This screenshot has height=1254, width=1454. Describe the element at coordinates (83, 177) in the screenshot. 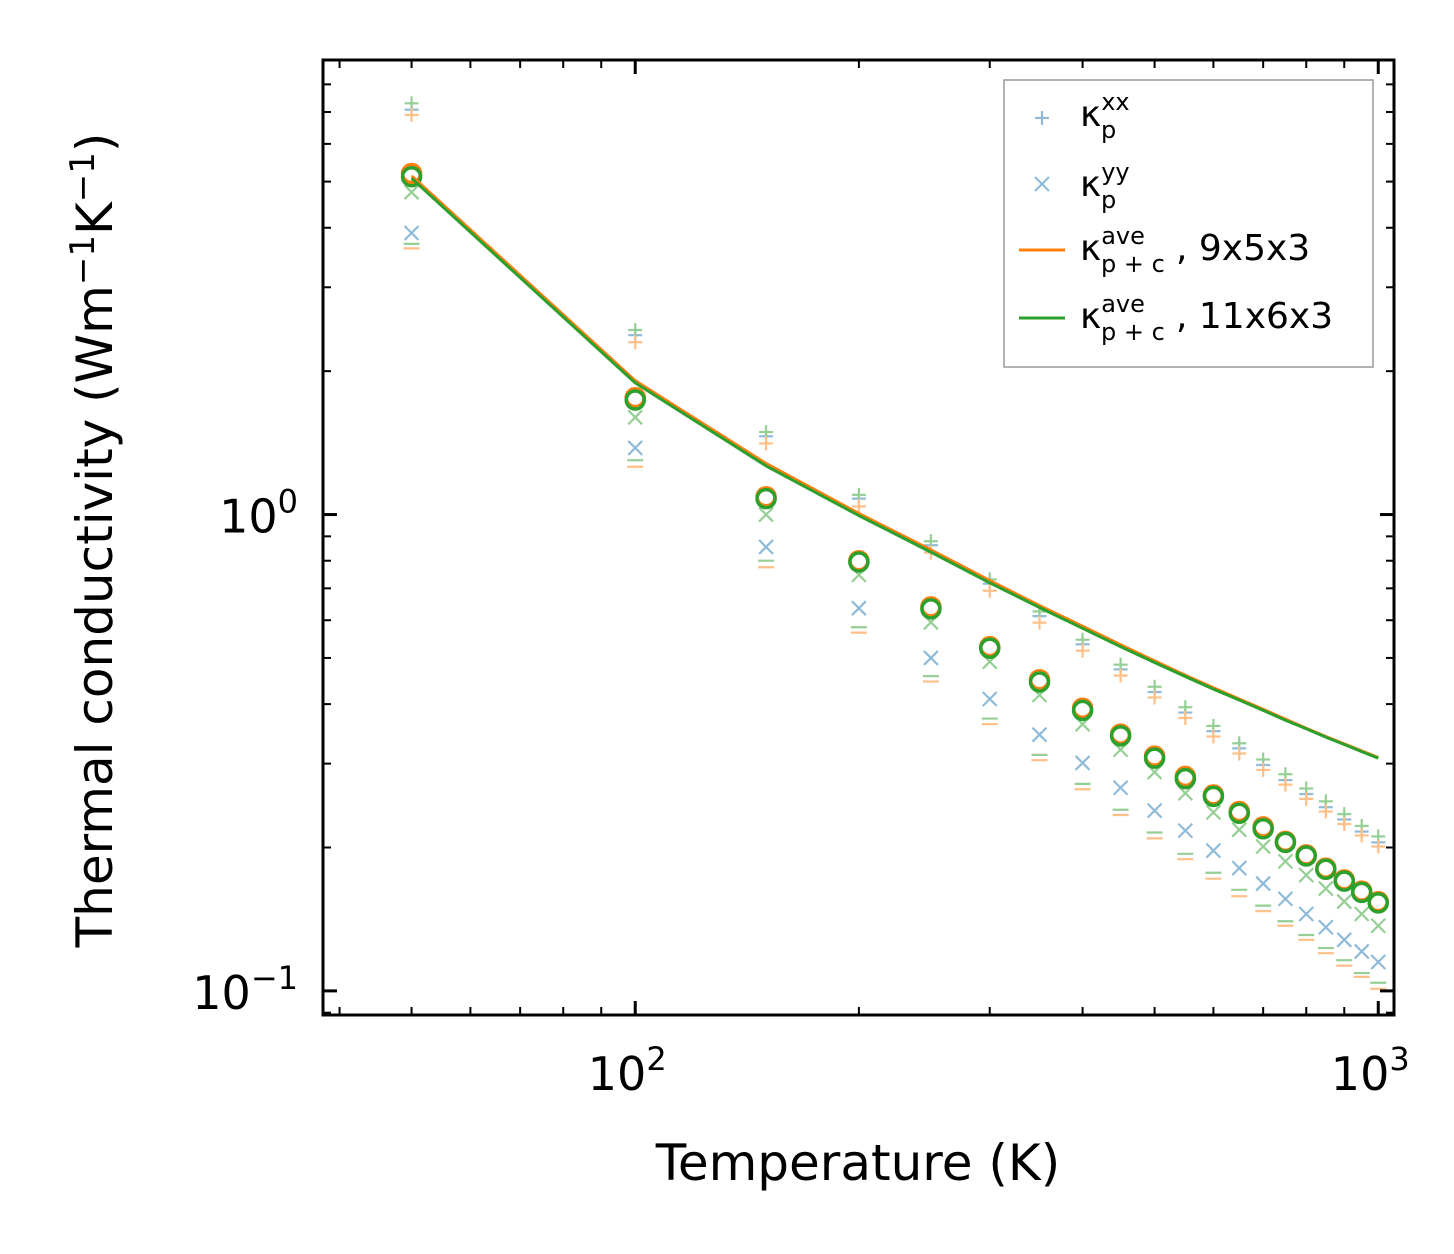

I see `y-axis-label-exp2: −1` at that location.